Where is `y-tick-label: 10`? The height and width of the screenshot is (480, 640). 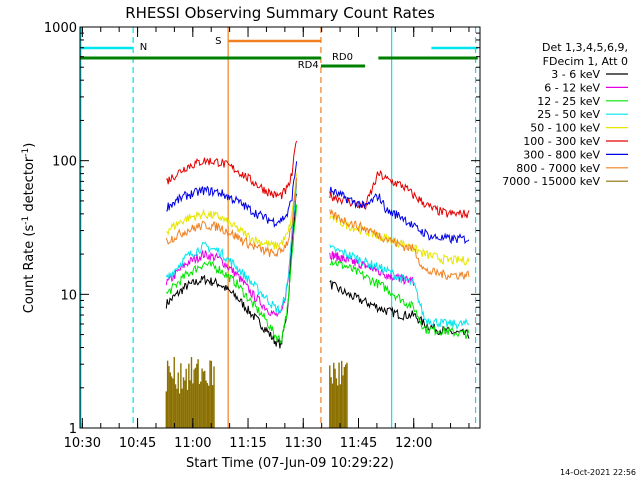
y-tick-label: 10 is located at coordinates (68, 295).